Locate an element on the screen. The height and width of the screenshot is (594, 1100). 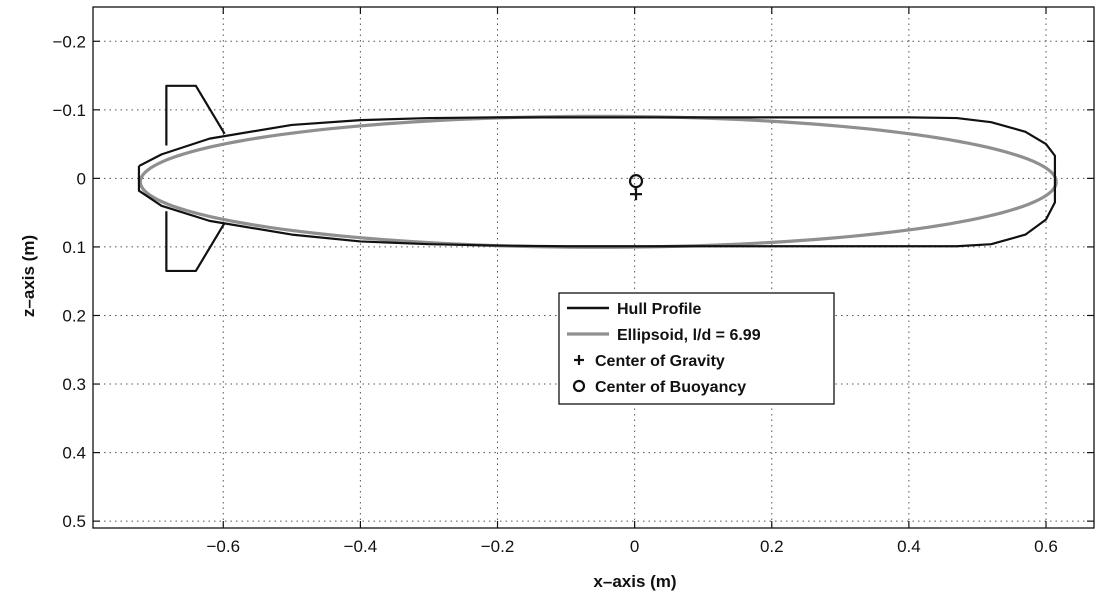
x-tick-label: 0.2 is located at coordinates (772, 546).